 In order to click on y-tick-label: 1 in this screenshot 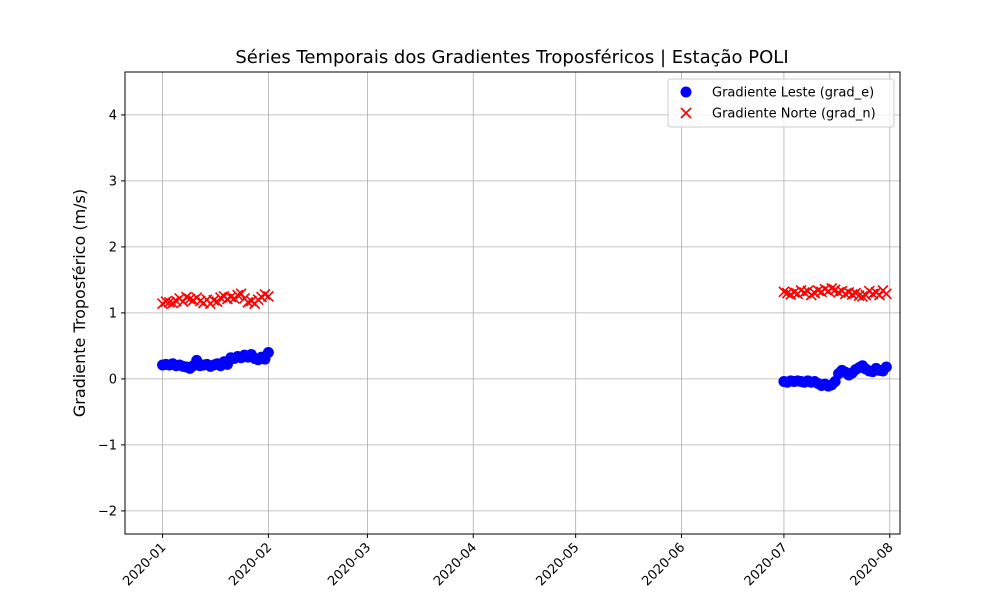, I will do `click(113, 313)`.